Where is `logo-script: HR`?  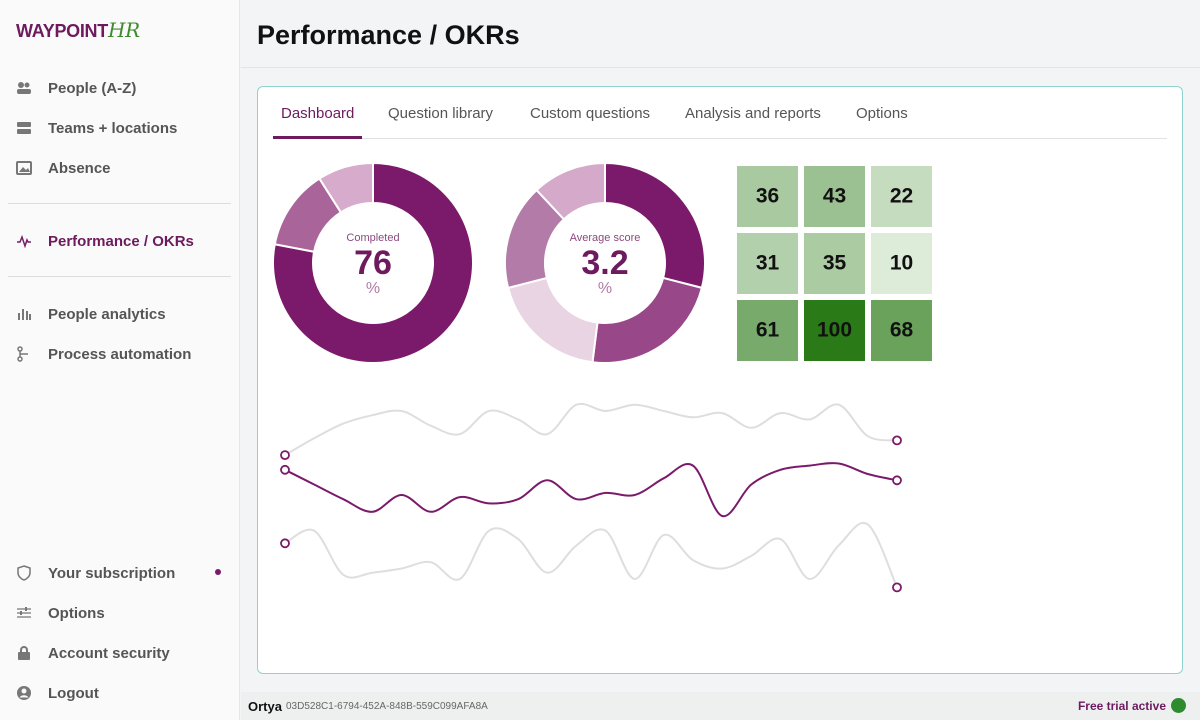
logo-script: HR is located at coordinates (123, 30).